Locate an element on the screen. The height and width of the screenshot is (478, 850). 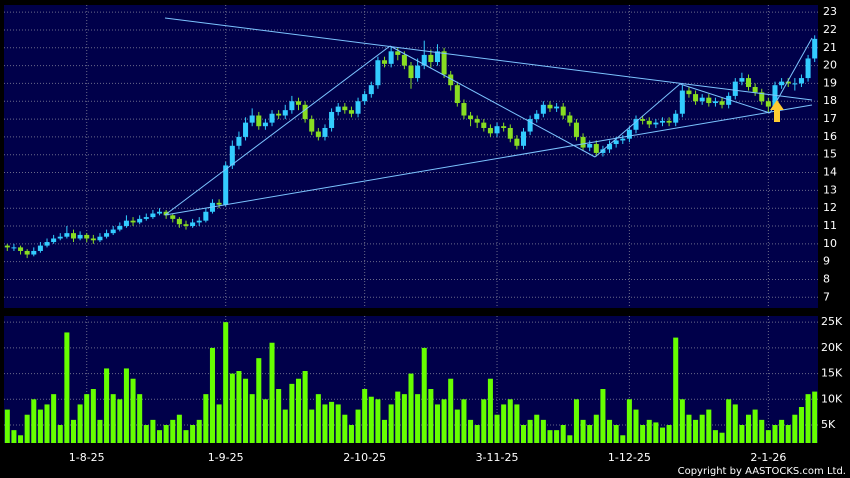
copyright: Copyright by AASTOCKS.com Ltd. is located at coordinates (762, 471).